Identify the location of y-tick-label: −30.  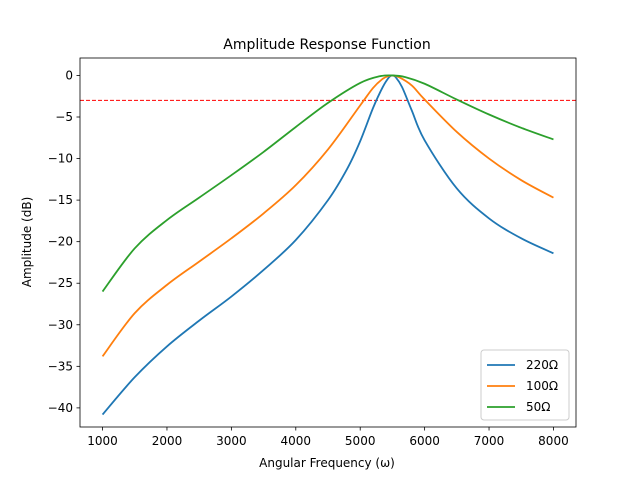
(60, 325).